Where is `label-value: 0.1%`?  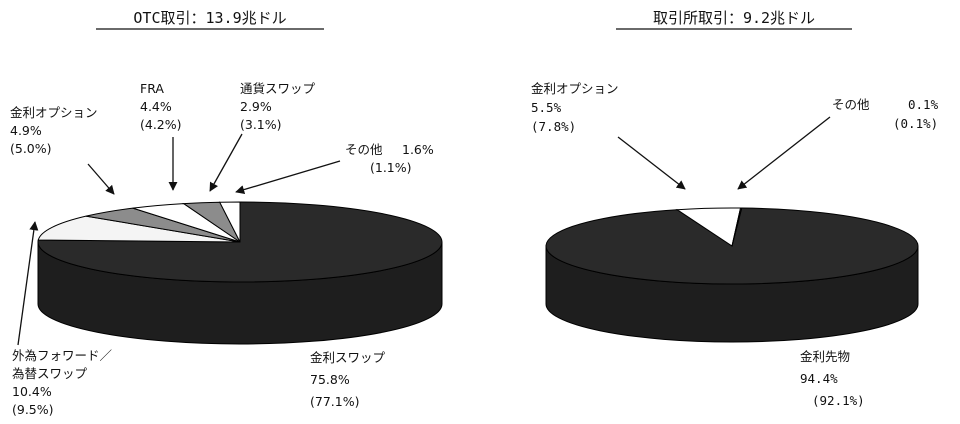
label-value: 0.1% is located at coordinates (923, 104).